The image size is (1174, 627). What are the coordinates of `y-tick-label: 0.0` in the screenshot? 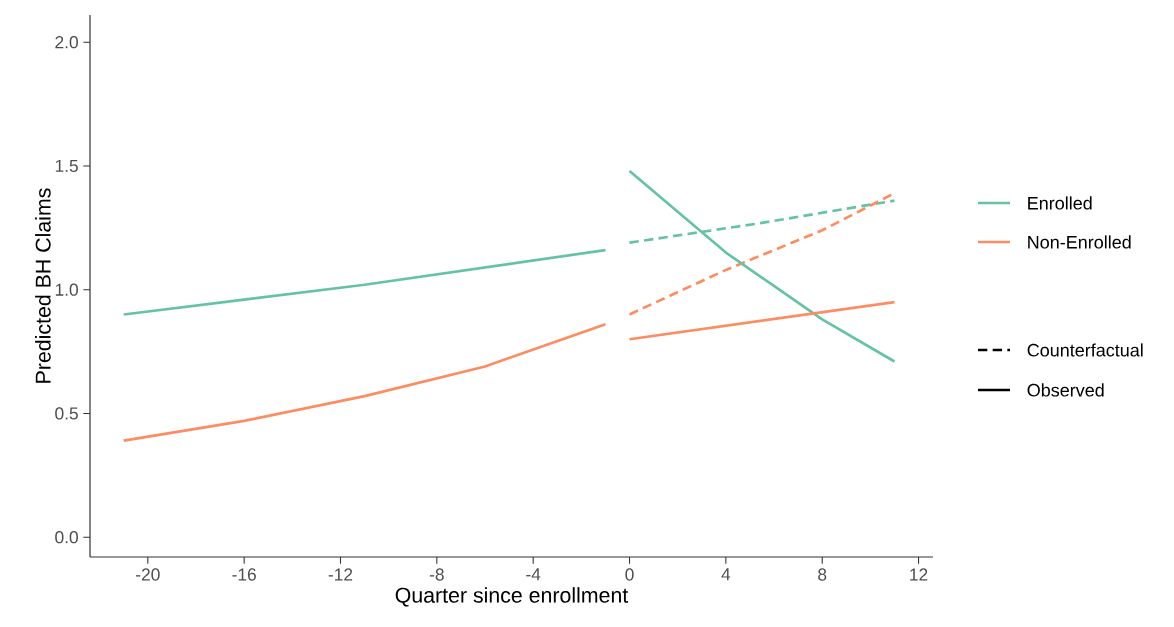 It's located at (66, 537).